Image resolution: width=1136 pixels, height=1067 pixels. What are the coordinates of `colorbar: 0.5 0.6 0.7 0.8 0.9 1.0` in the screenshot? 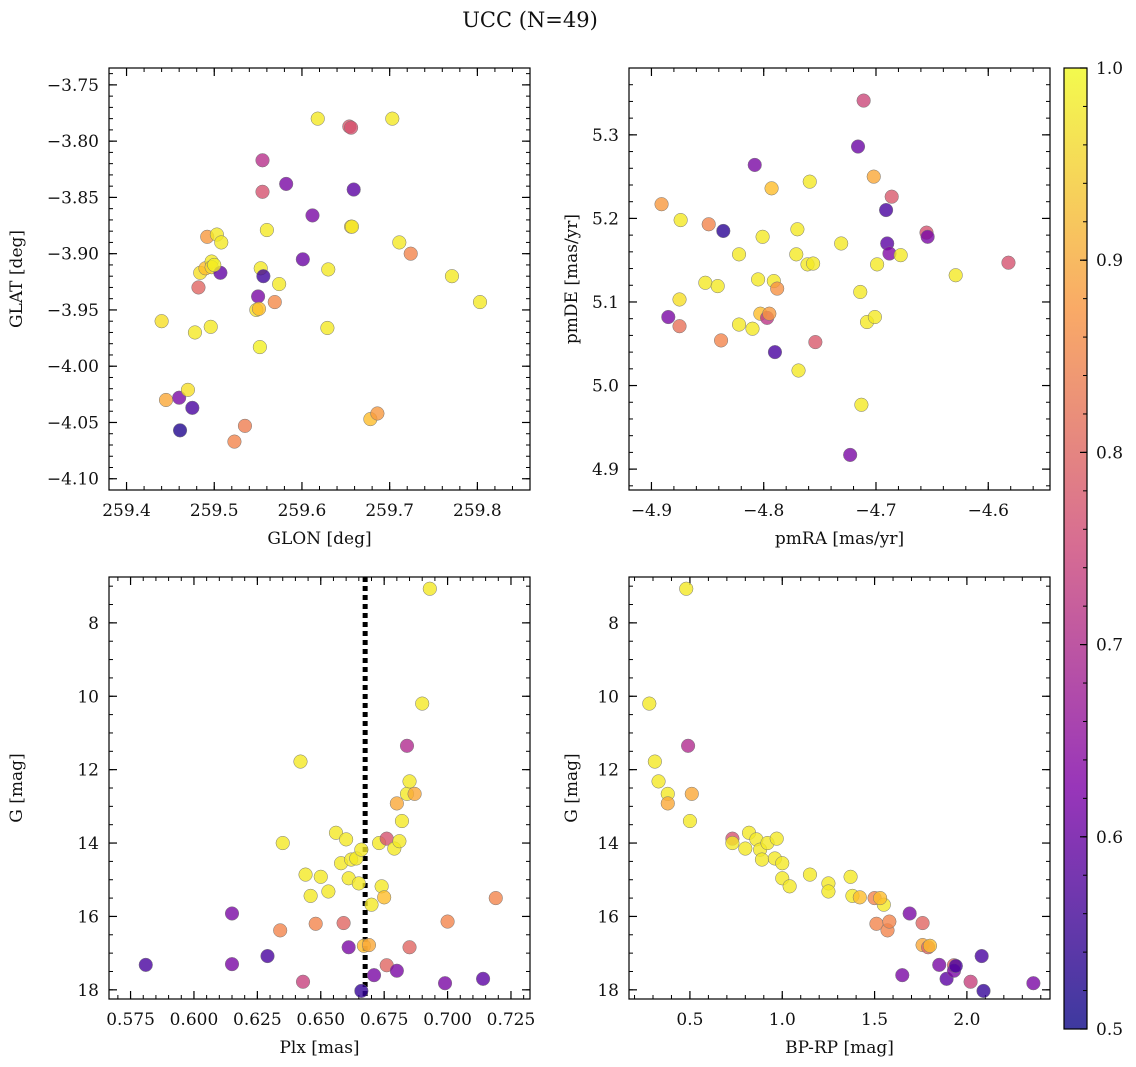 It's located at (1093, 549).